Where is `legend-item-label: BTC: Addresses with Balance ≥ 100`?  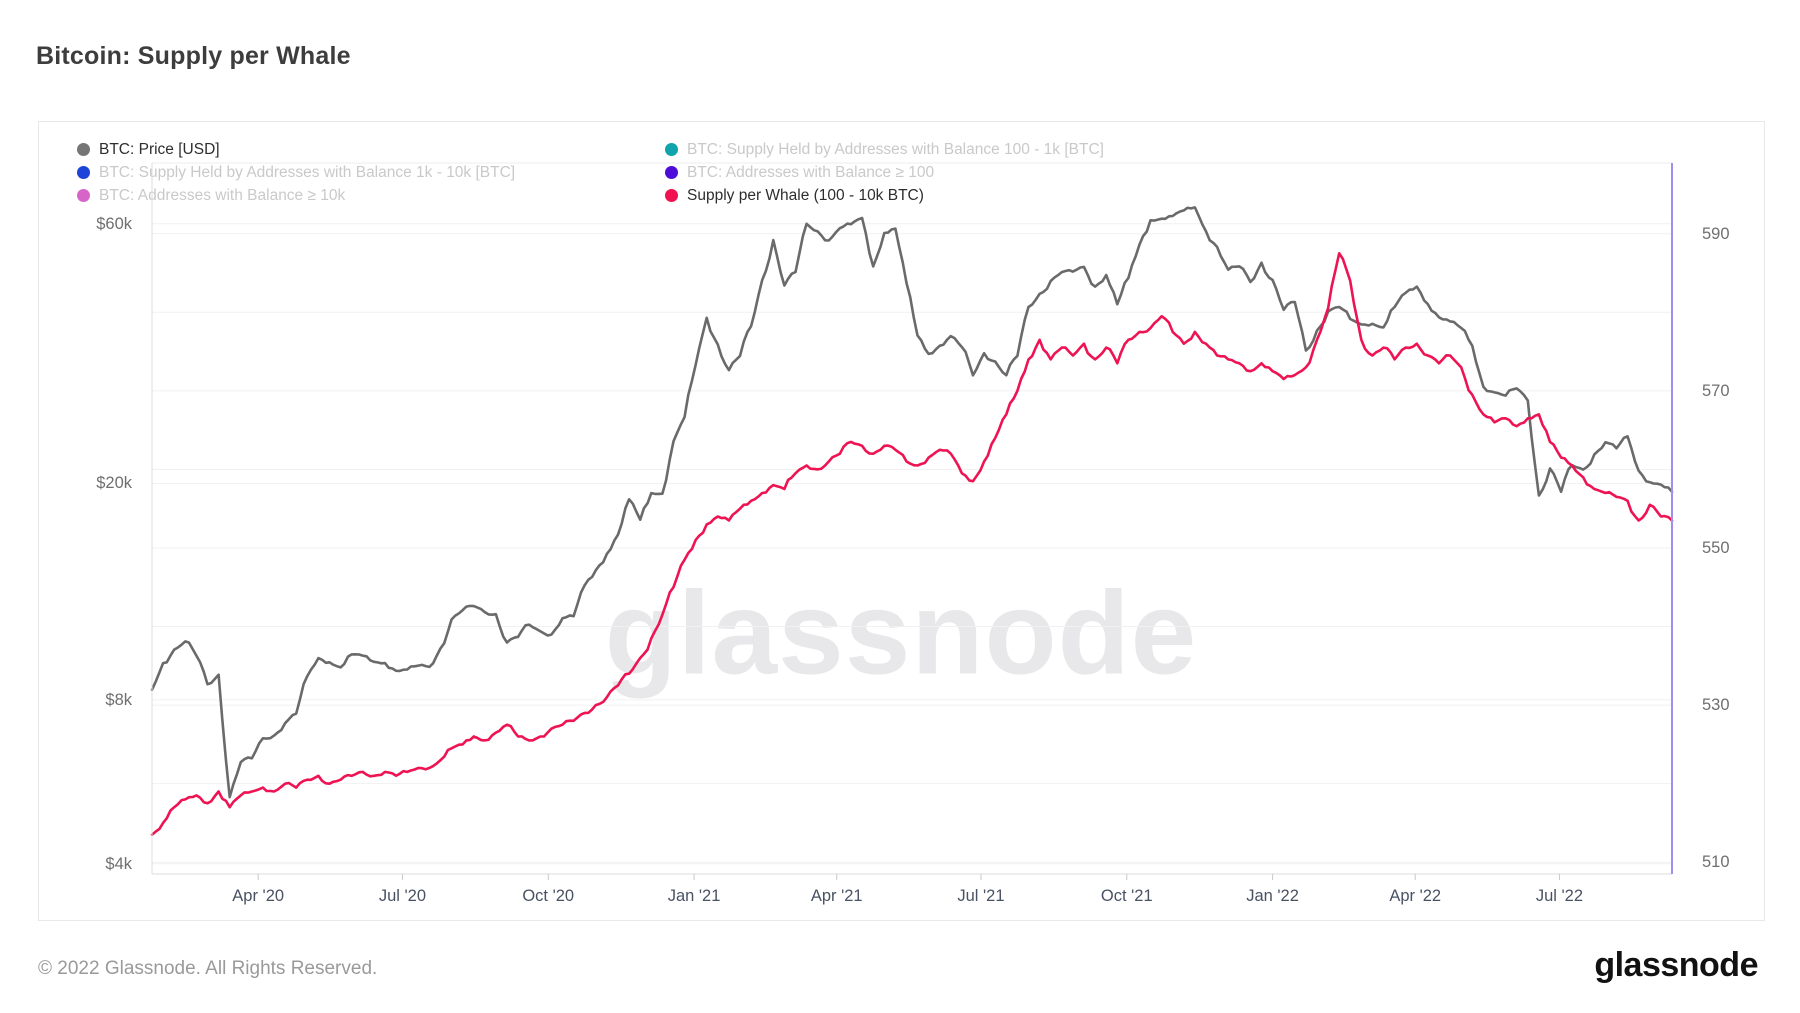 legend-item-label: BTC: Addresses with Balance ≥ 100 is located at coordinates (811, 172).